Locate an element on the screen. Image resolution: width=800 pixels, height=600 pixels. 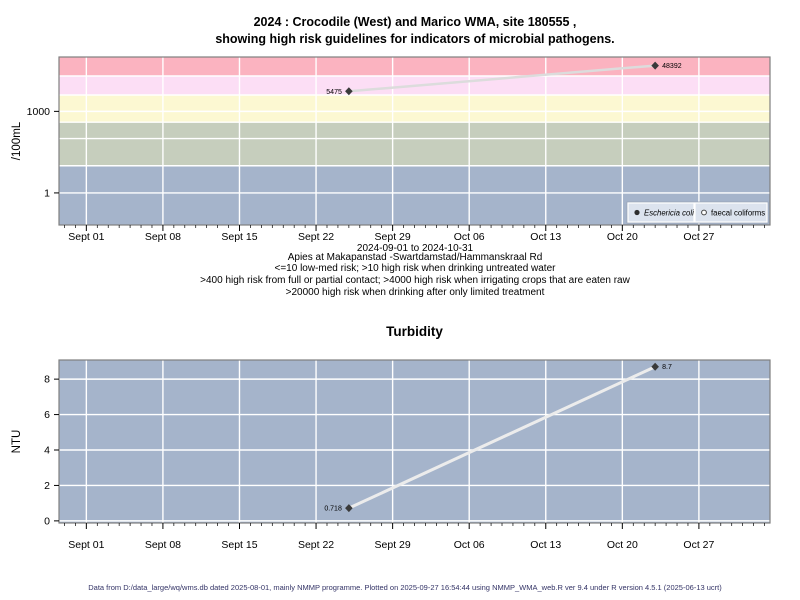
data-series: 0.718 8.7 is located at coordinates (498, 437).